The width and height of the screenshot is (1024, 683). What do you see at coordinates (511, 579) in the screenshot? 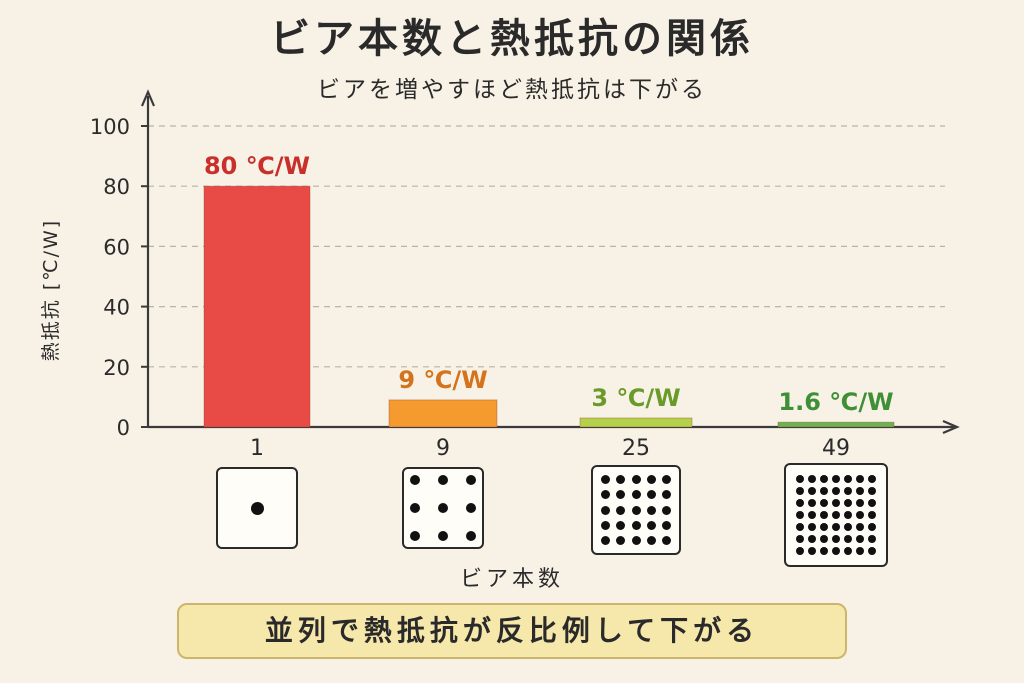
I see `x-axis-label: ビア本数` at bounding box center [511, 579].